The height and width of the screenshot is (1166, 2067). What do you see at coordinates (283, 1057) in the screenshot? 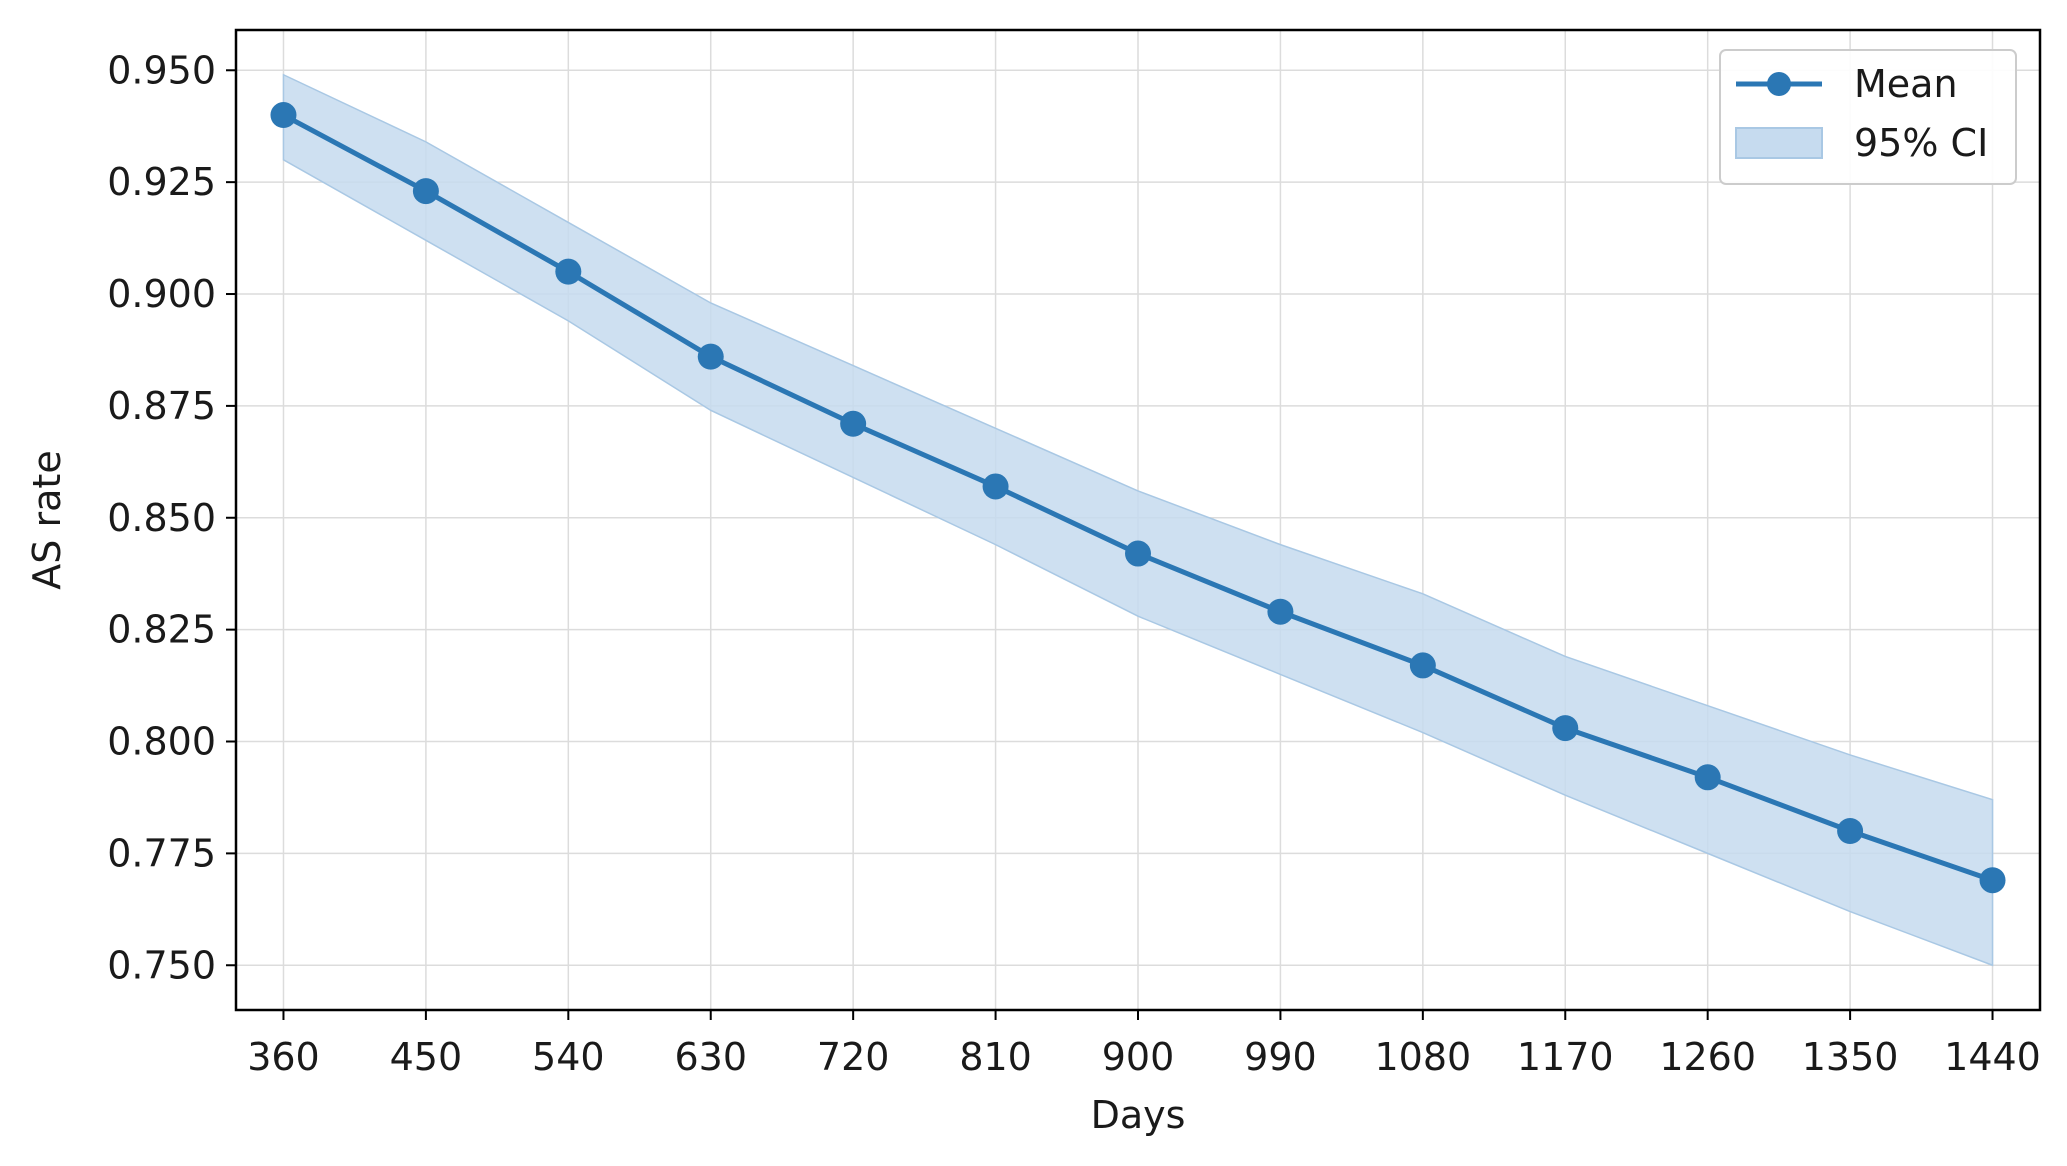
I see `x-tick-label: 360` at bounding box center [283, 1057].